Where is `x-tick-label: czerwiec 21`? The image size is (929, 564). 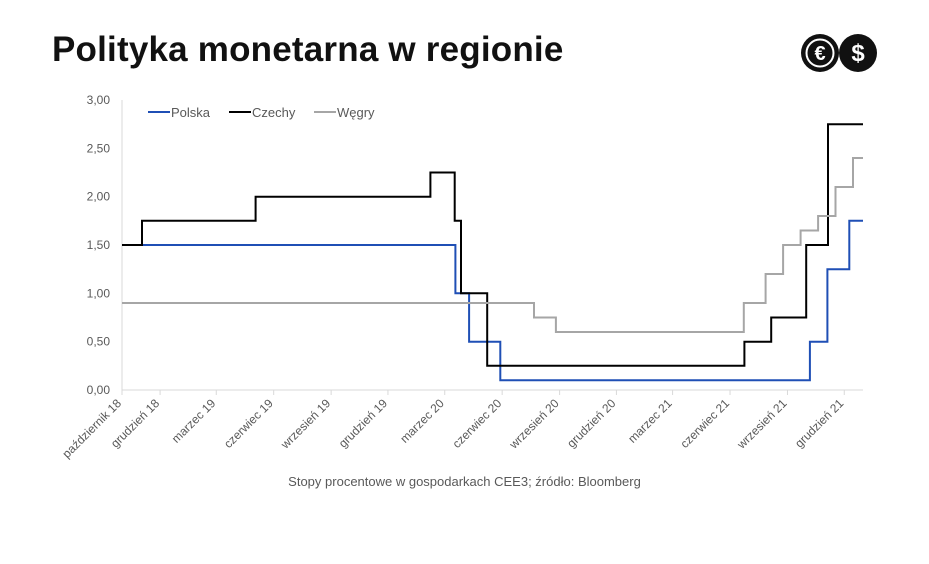 x-tick-label: czerwiec 21 is located at coordinates (704, 423).